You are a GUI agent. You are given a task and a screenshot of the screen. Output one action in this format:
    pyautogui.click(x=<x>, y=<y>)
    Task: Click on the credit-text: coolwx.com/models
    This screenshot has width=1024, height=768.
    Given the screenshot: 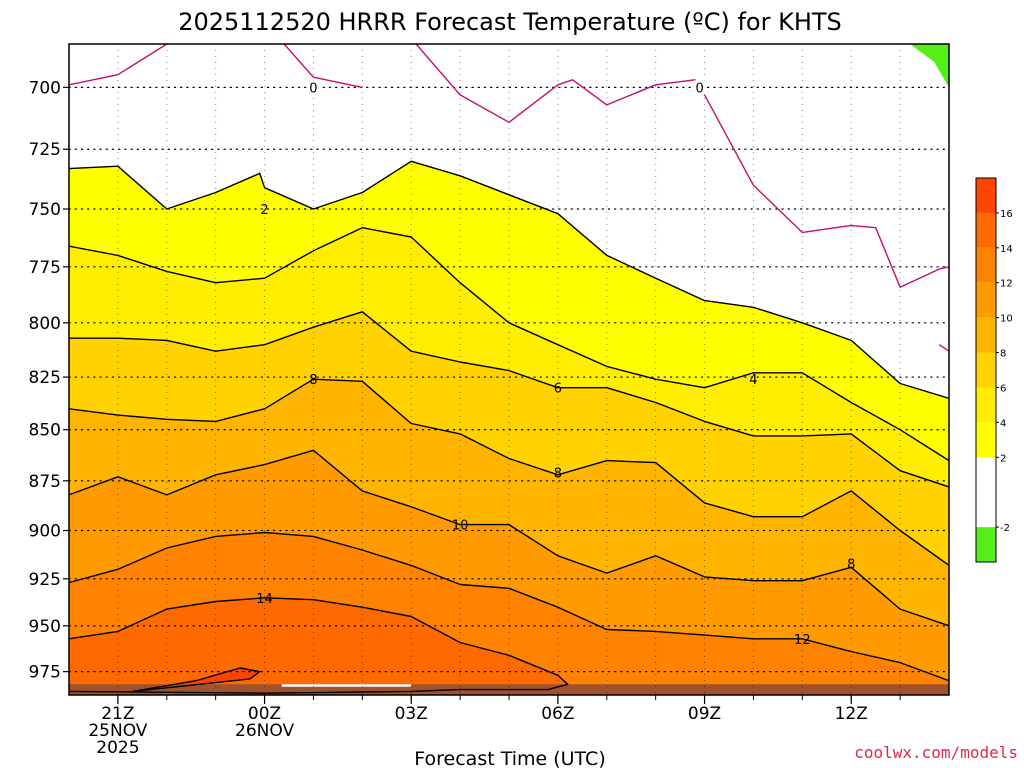 What is the action you would take?
    pyautogui.click(x=936, y=752)
    